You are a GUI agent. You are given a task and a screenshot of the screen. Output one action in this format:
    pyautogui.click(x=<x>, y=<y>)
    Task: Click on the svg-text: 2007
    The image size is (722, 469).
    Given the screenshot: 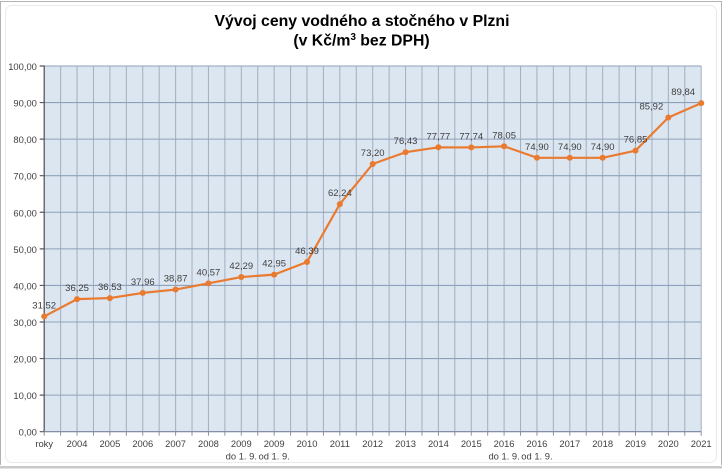 What is the action you would take?
    pyautogui.click(x=175, y=443)
    